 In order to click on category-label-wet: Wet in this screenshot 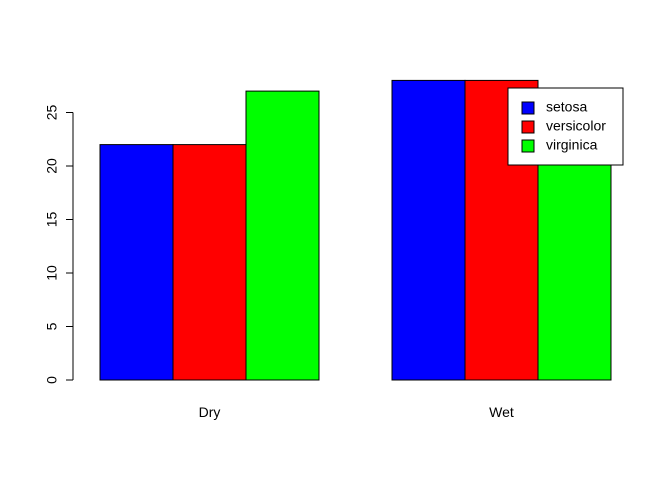, I will do `click(501, 412)`.